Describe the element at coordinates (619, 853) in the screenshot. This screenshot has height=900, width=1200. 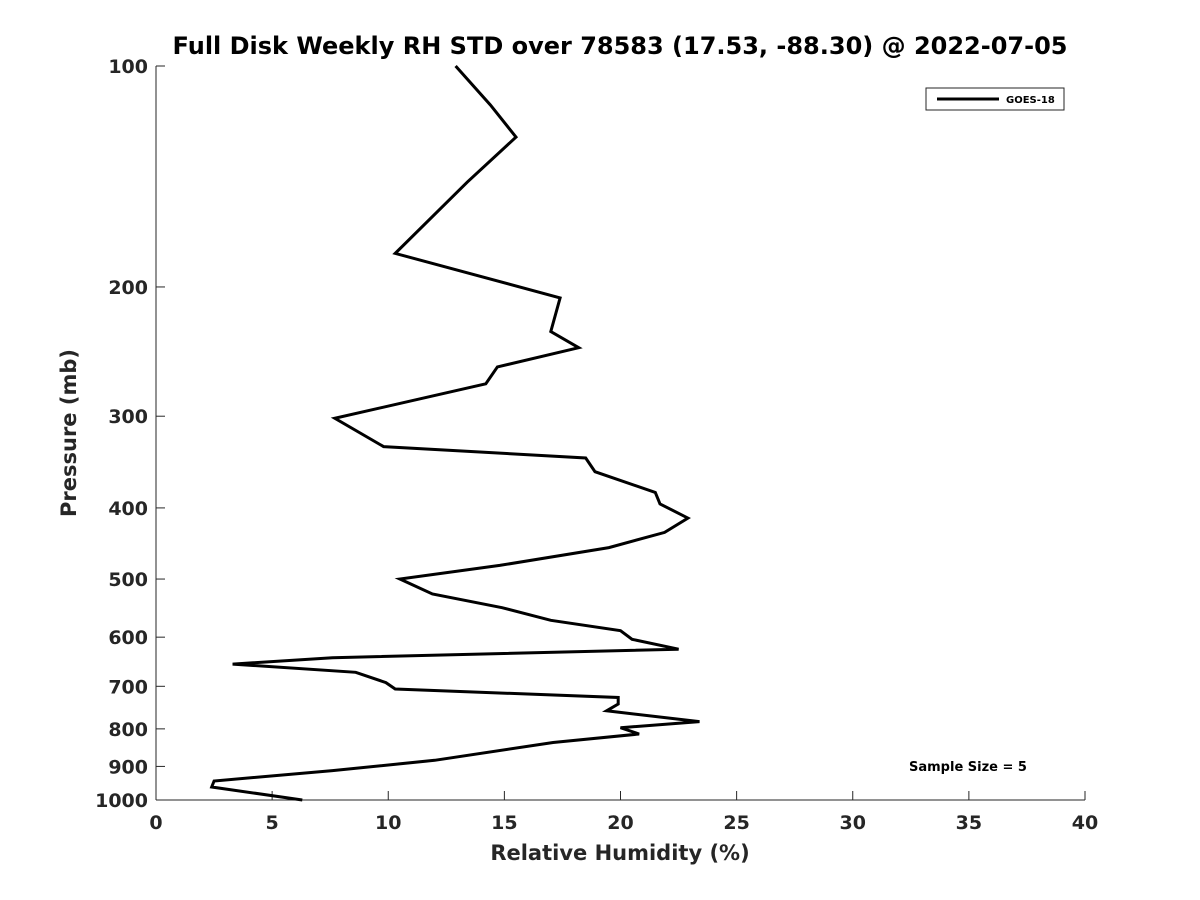
I see `x-axis-label: Relative Humidity (%)` at that location.